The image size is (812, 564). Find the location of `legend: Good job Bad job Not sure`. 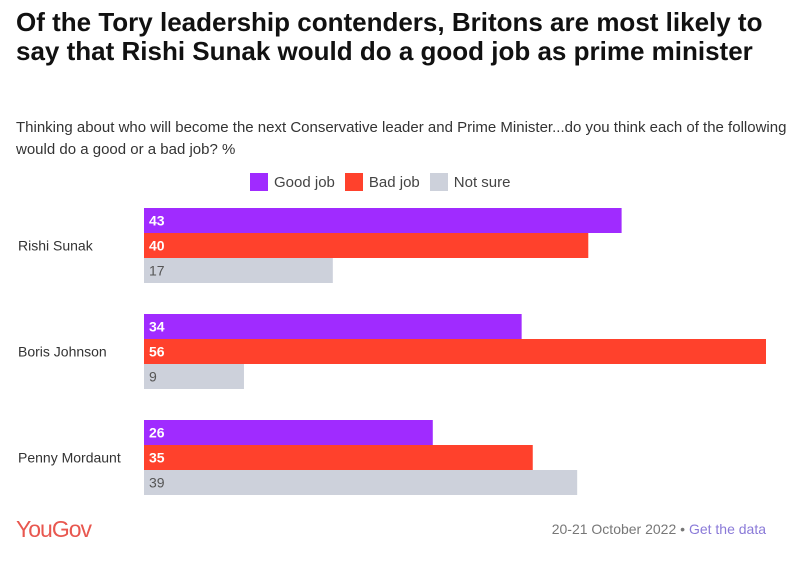

legend: Good job Bad job Not sure is located at coordinates (380, 182).